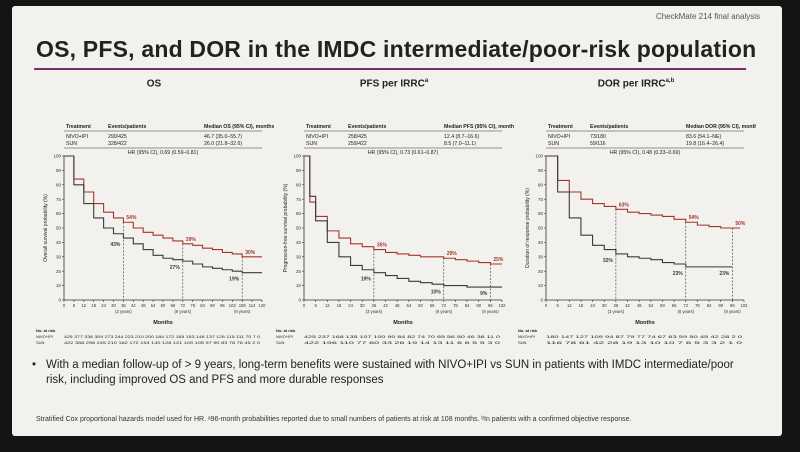  What do you see at coordinates (315, 305) in the screenshot?
I see `x-tick-label: 6` at bounding box center [315, 305].